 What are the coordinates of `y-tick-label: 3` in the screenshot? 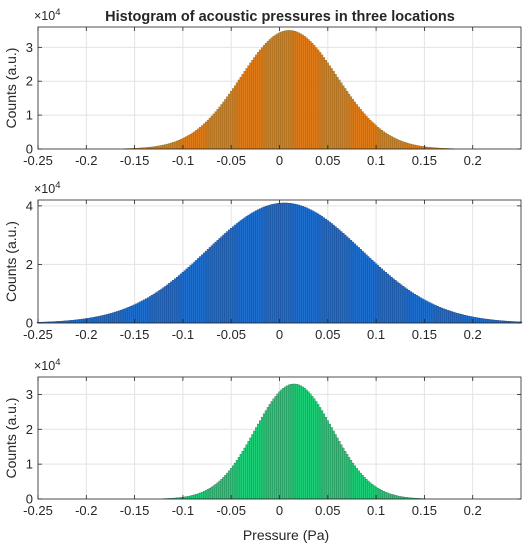 It's located at (29, 47).